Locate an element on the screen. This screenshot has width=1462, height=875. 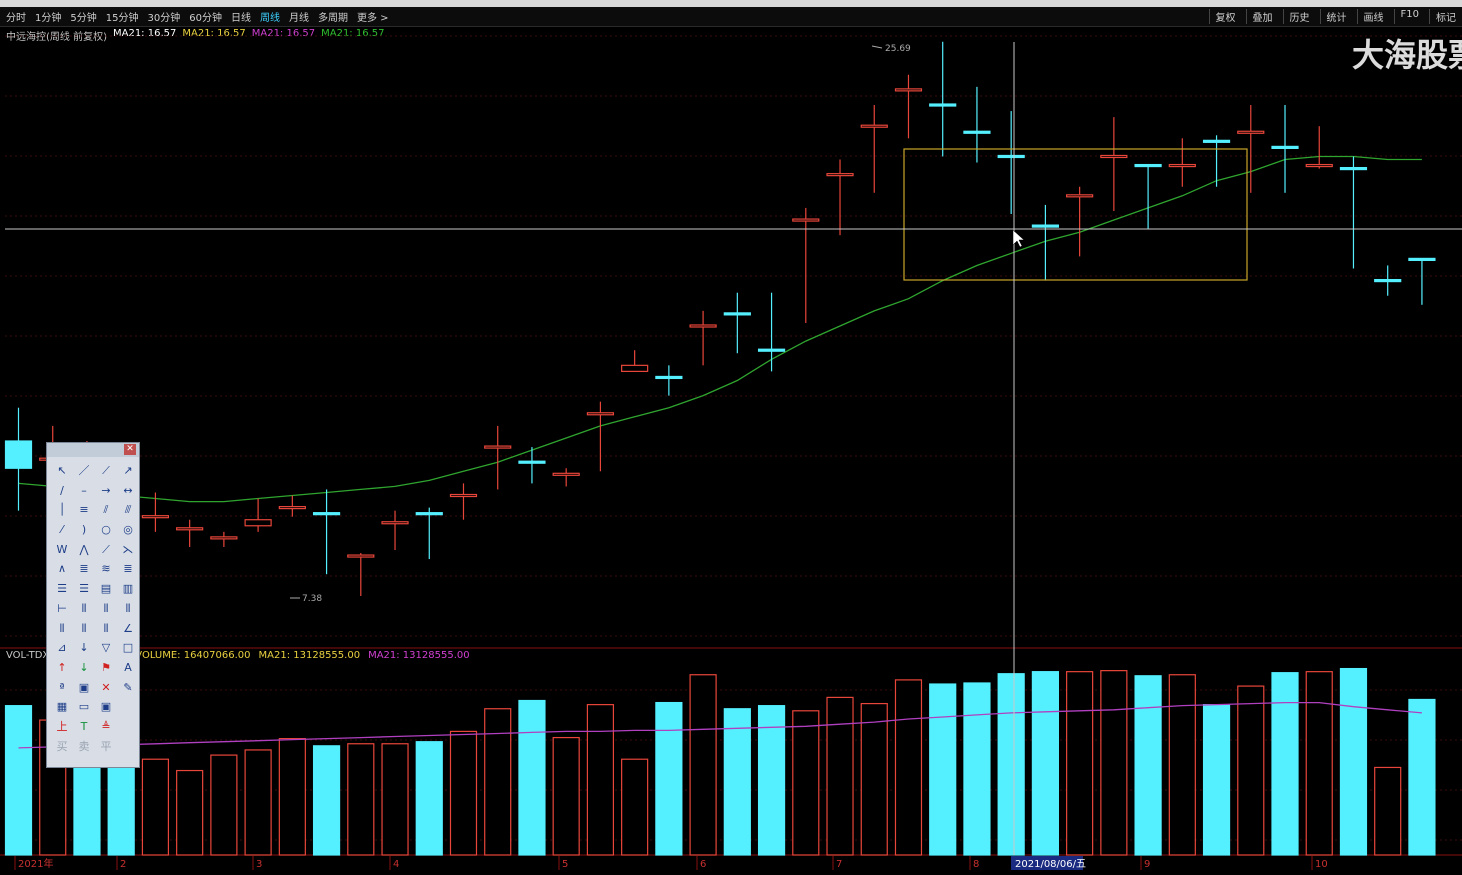
adjust-button: 复权 is located at coordinates (1222, 16).